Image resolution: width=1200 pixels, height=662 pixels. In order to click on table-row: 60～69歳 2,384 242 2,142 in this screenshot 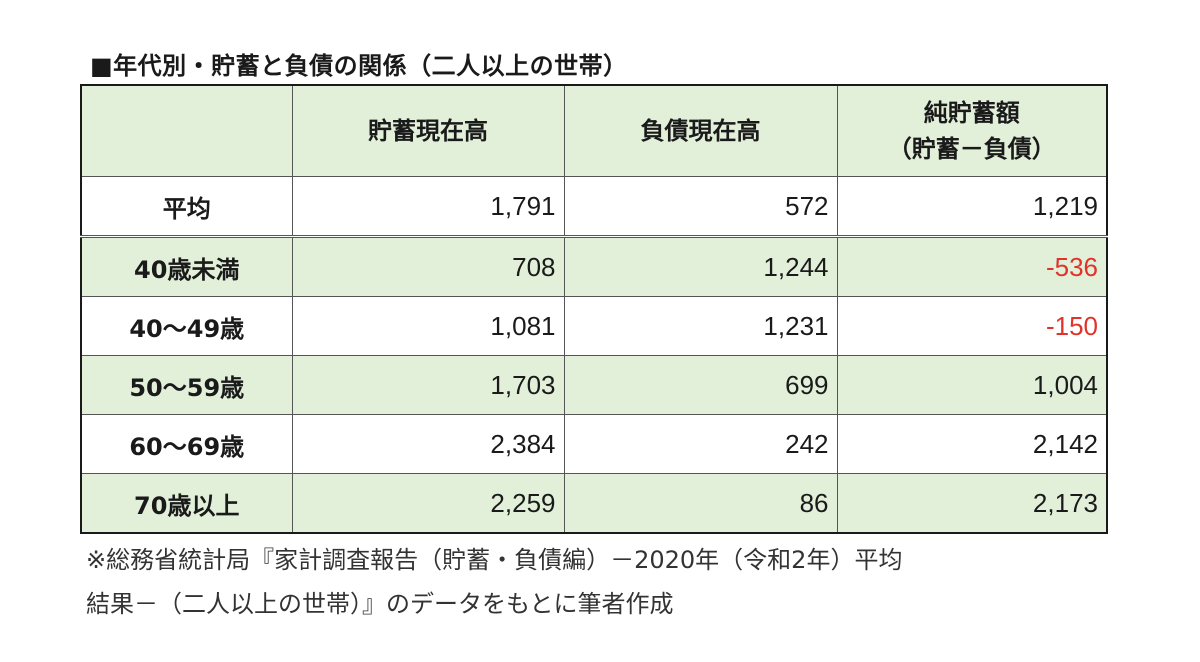, I will do `click(594, 444)`.